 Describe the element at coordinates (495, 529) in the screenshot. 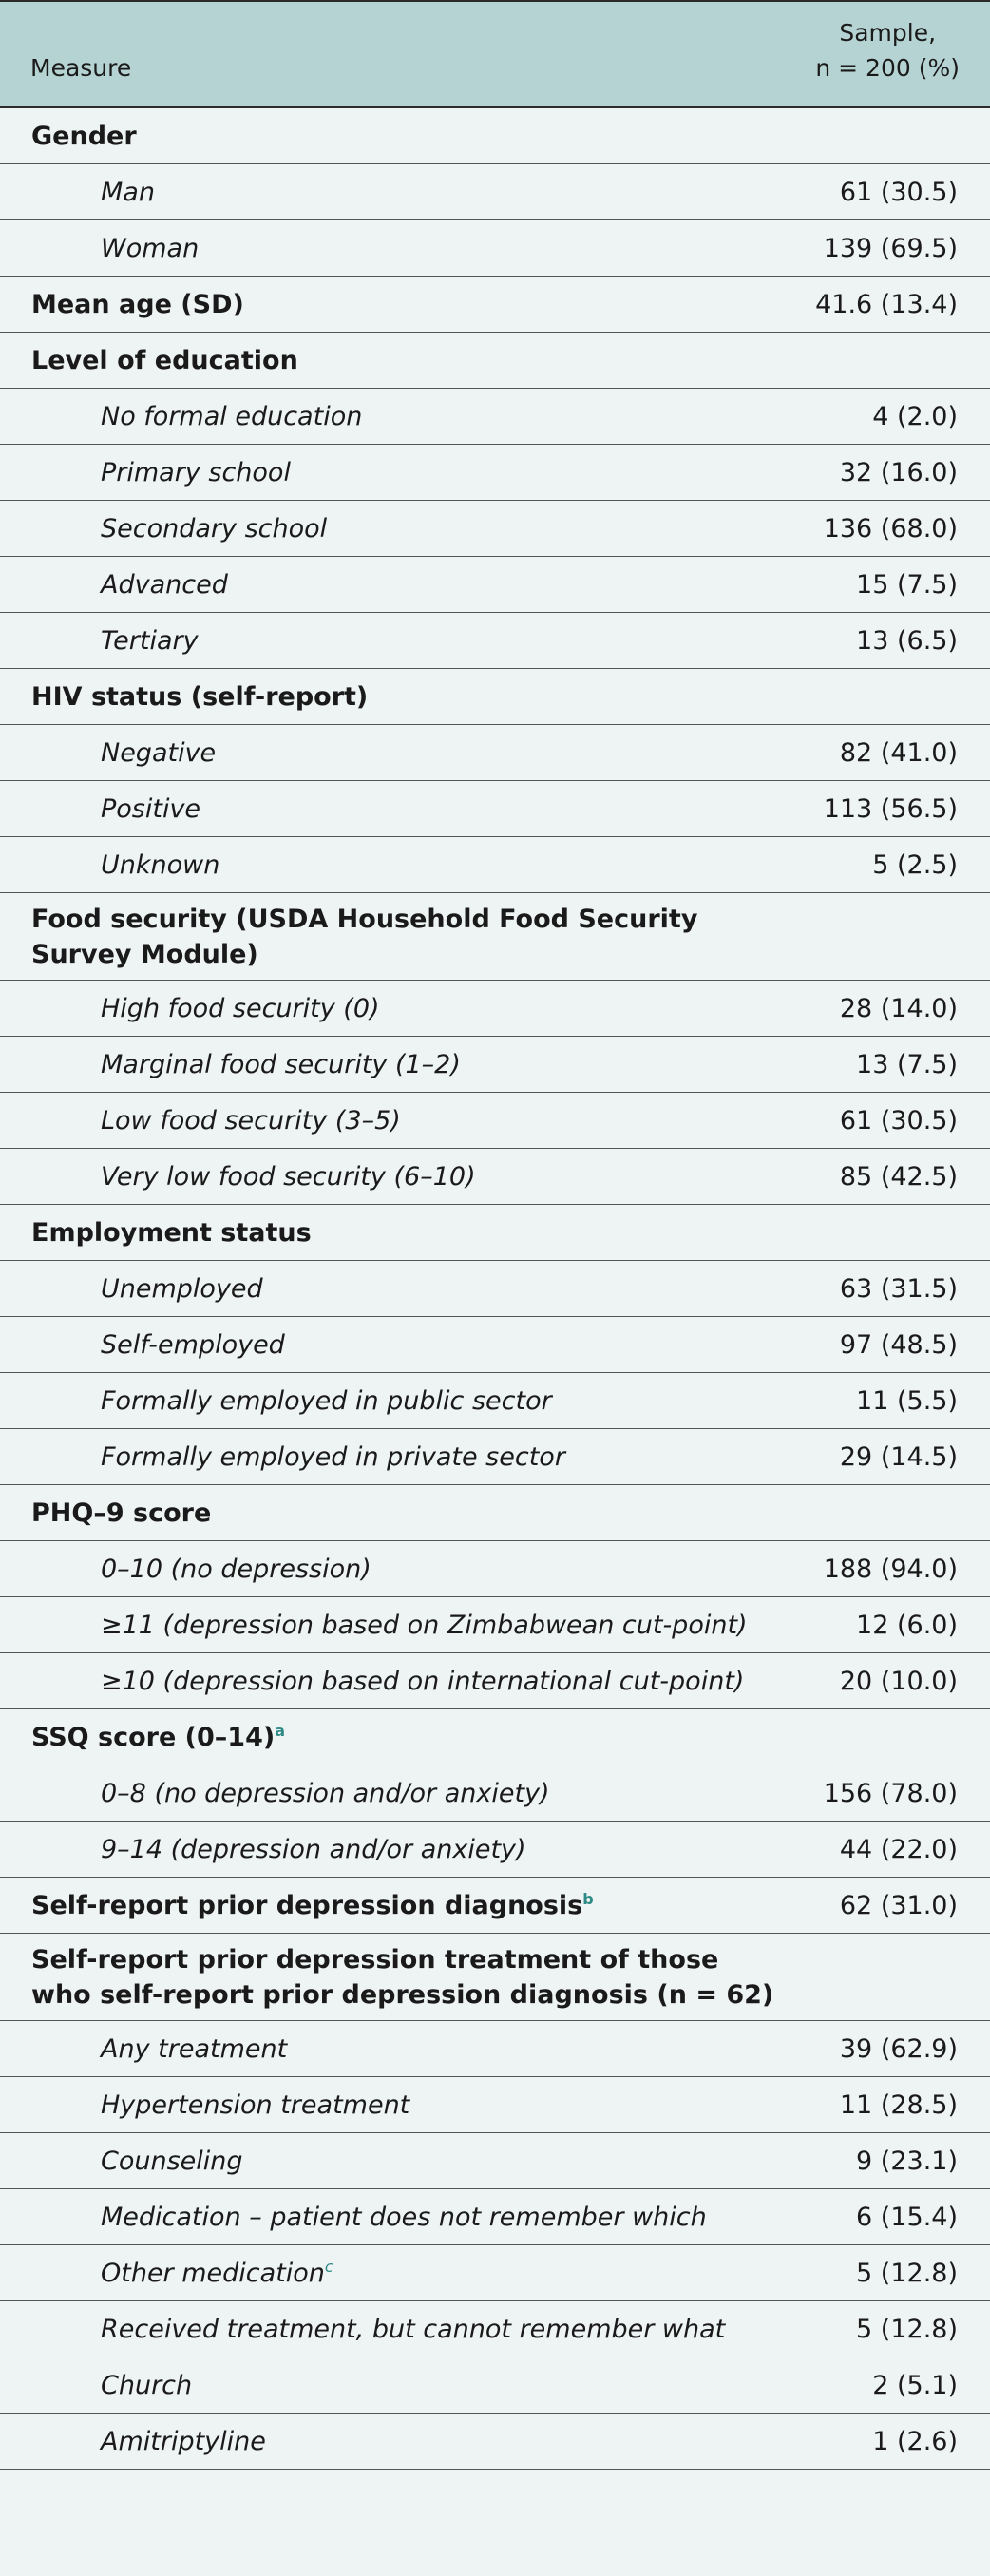

I see `table-row: Secondary school 136 (68.0)` at that location.